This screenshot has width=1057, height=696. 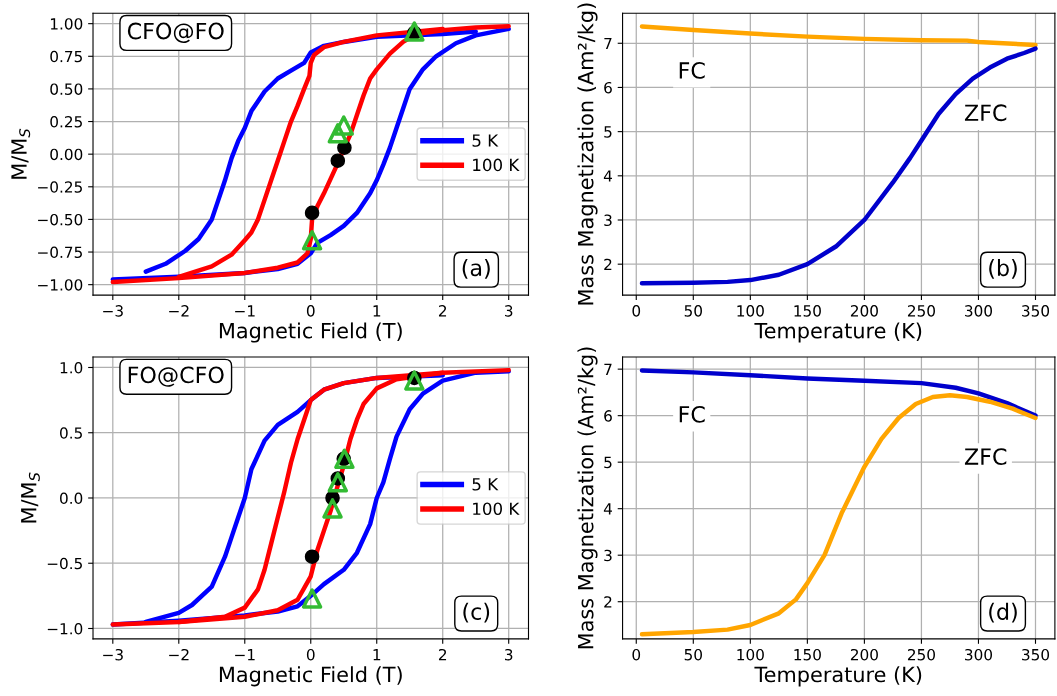 What do you see at coordinates (60, 219) in the screenshot?
I see `y-tick-label: −0.50` at bounding box center [60, 219].